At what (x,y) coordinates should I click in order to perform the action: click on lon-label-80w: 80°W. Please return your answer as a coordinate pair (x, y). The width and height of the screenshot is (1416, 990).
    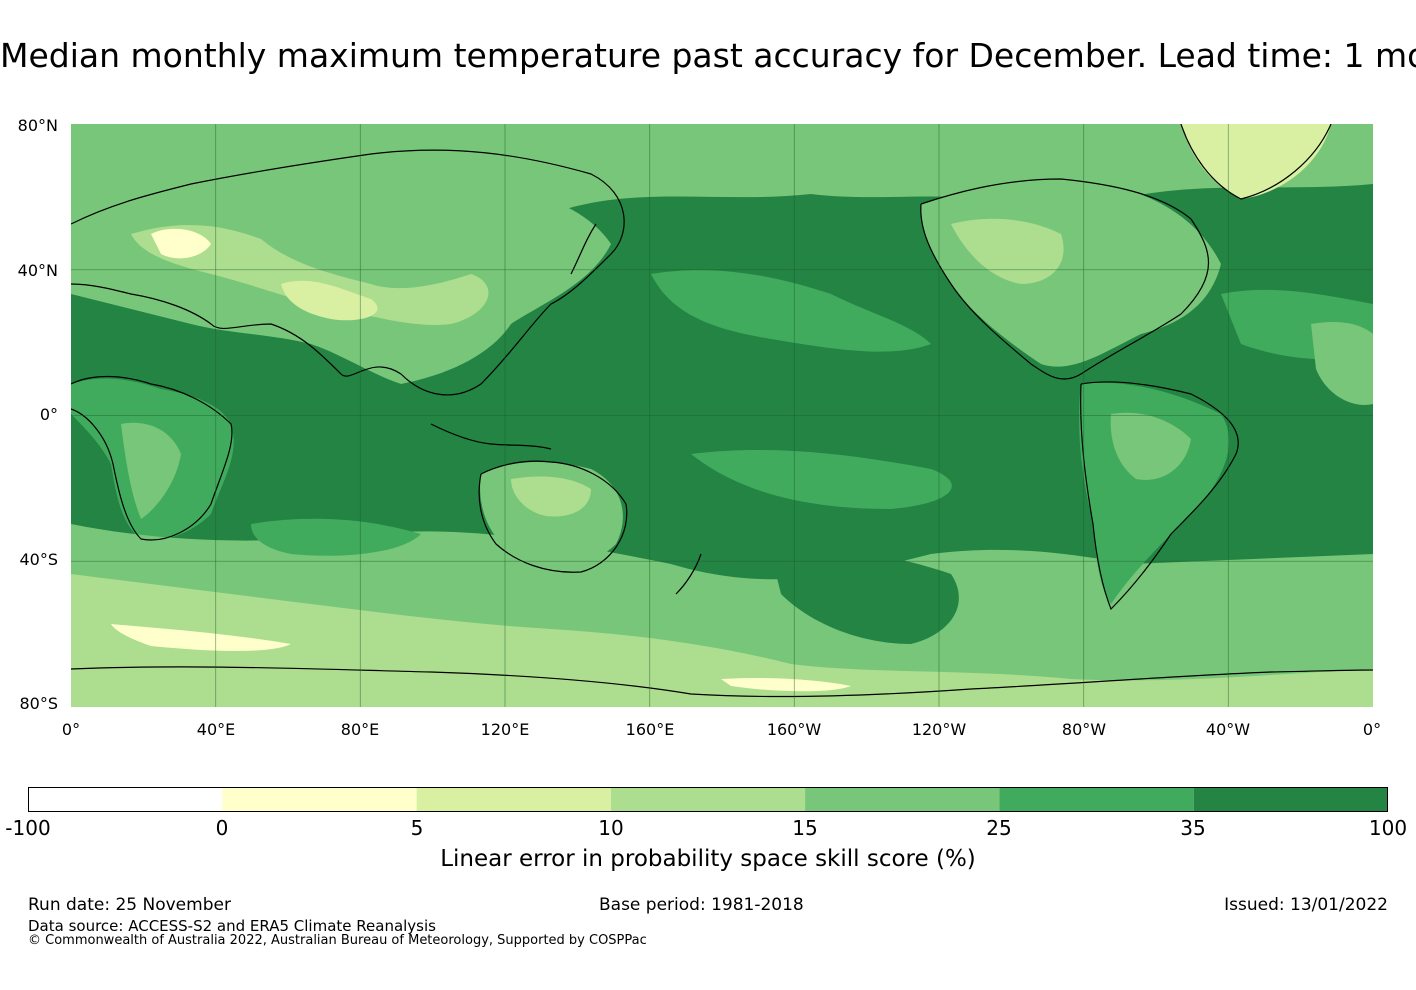
    Looking at the image, I should click on (1084, 729).